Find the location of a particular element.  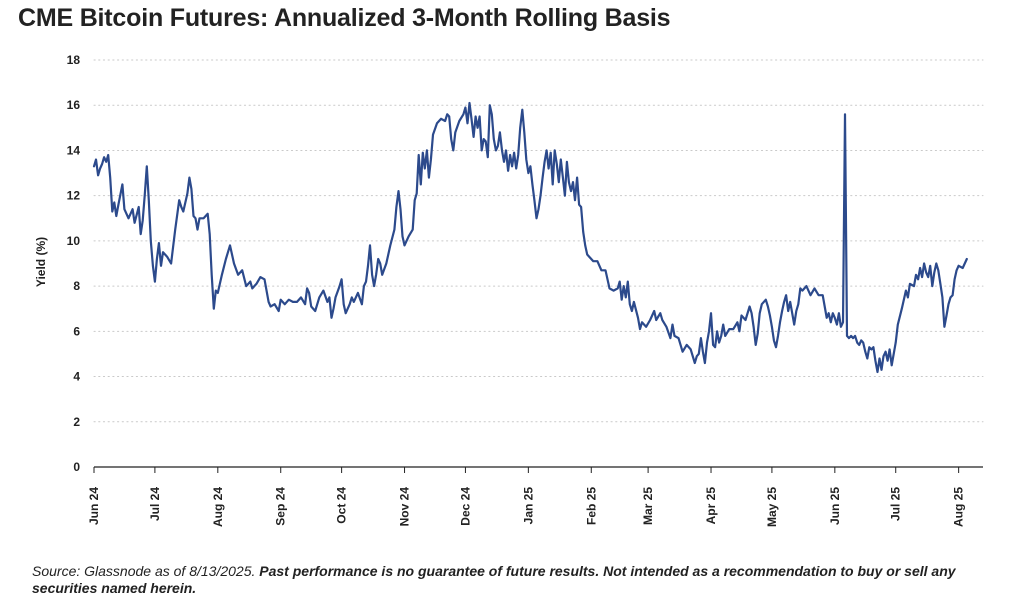

x-tick-label: Feb 25 is located at coordinates (591, 506).